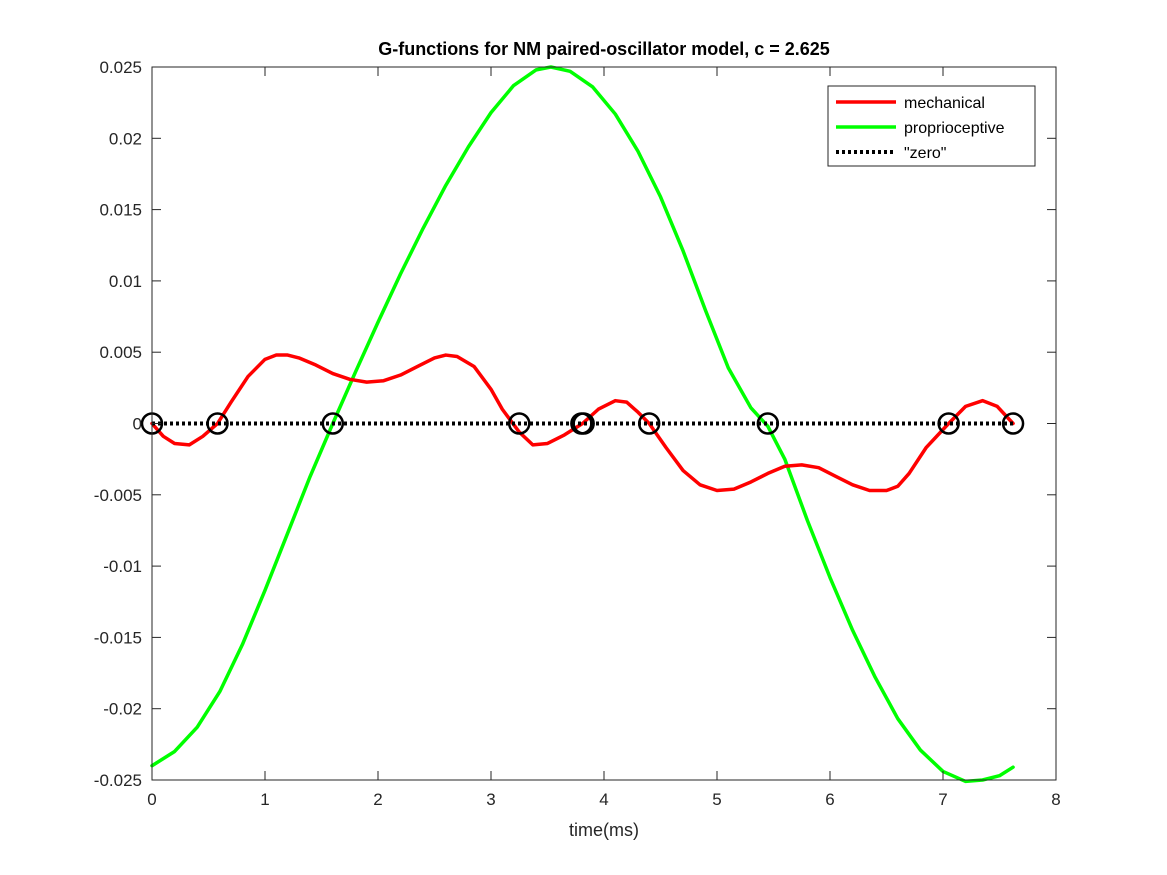 The image size is (1167, 875). Describe the element at coordinates (125, 281) in the screenshot. I see `y-tick-label: 0.01` at that location.